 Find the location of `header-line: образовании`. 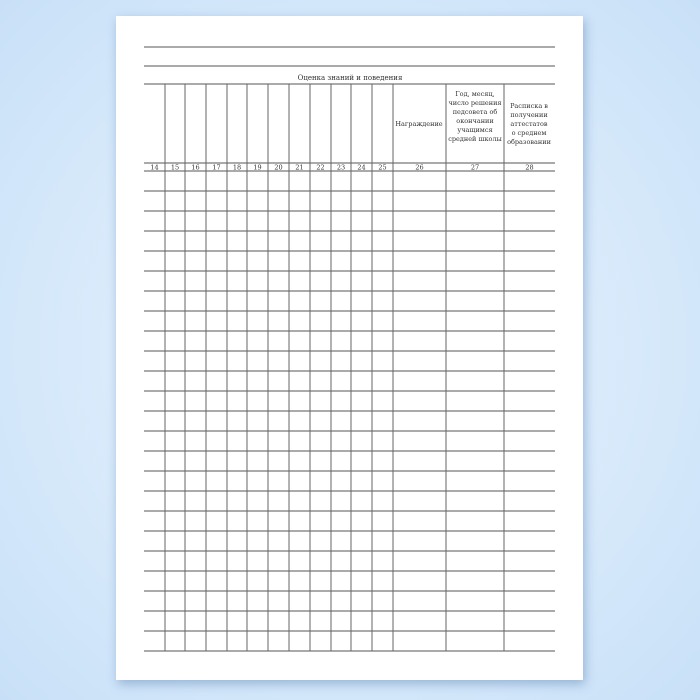

header-line: образовании is located at coordinates (529, 142).